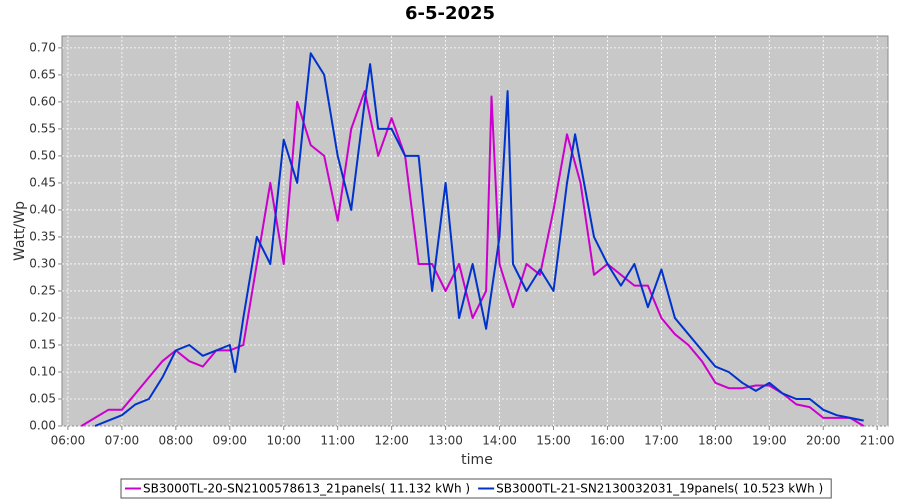 Image resolution: width=900 pixels, height=500 pixels. Describe the element at coordinates (176, 441) in the screenshot. I see `x-tick-label: 08:00` at that location.